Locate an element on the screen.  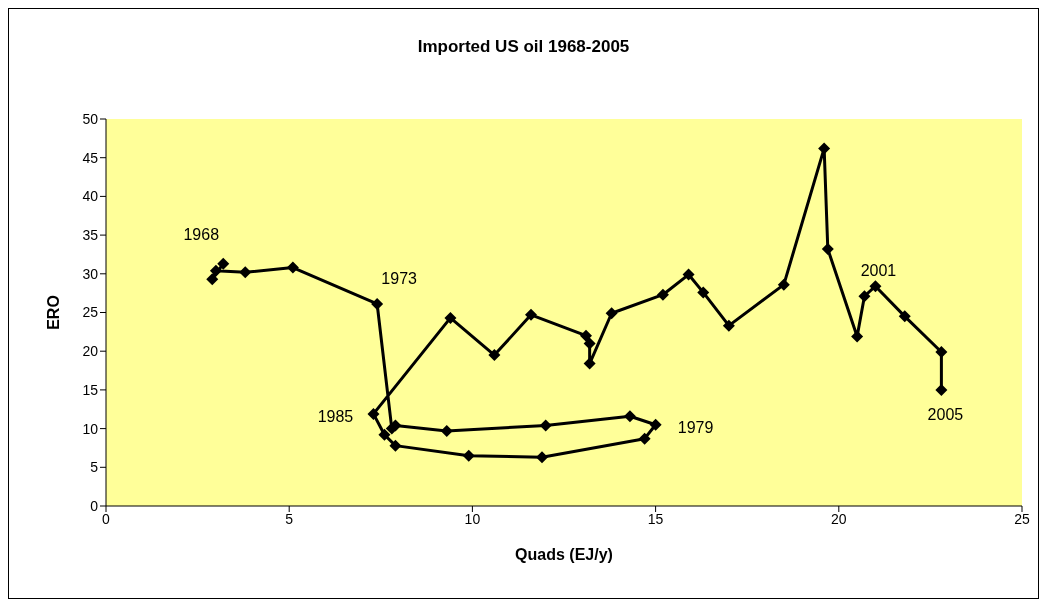
x-tick-label: 15 is located at coordinates (655, 518).